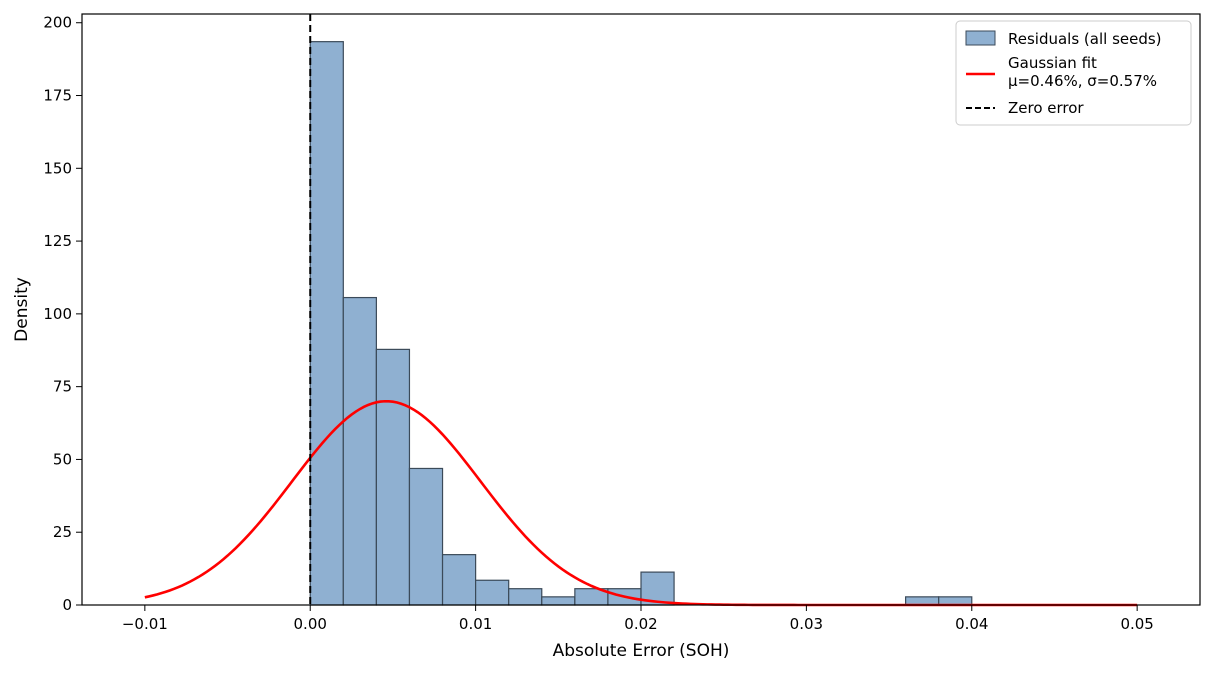 This screenshot has width=1213, height=673. What do you see at coordinates (57, 23) in the screenshot?
I see `y-tick-label: 200` at bounding box center [57, 23].